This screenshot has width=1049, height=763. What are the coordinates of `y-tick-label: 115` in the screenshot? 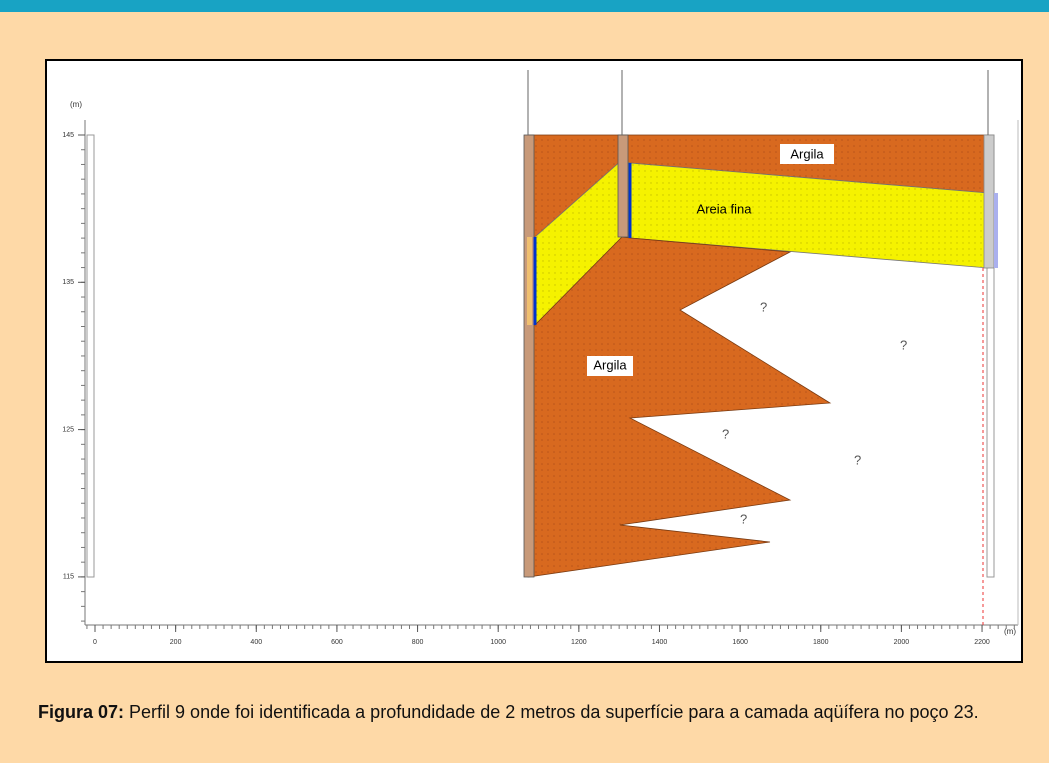 It's located at (68, 577).